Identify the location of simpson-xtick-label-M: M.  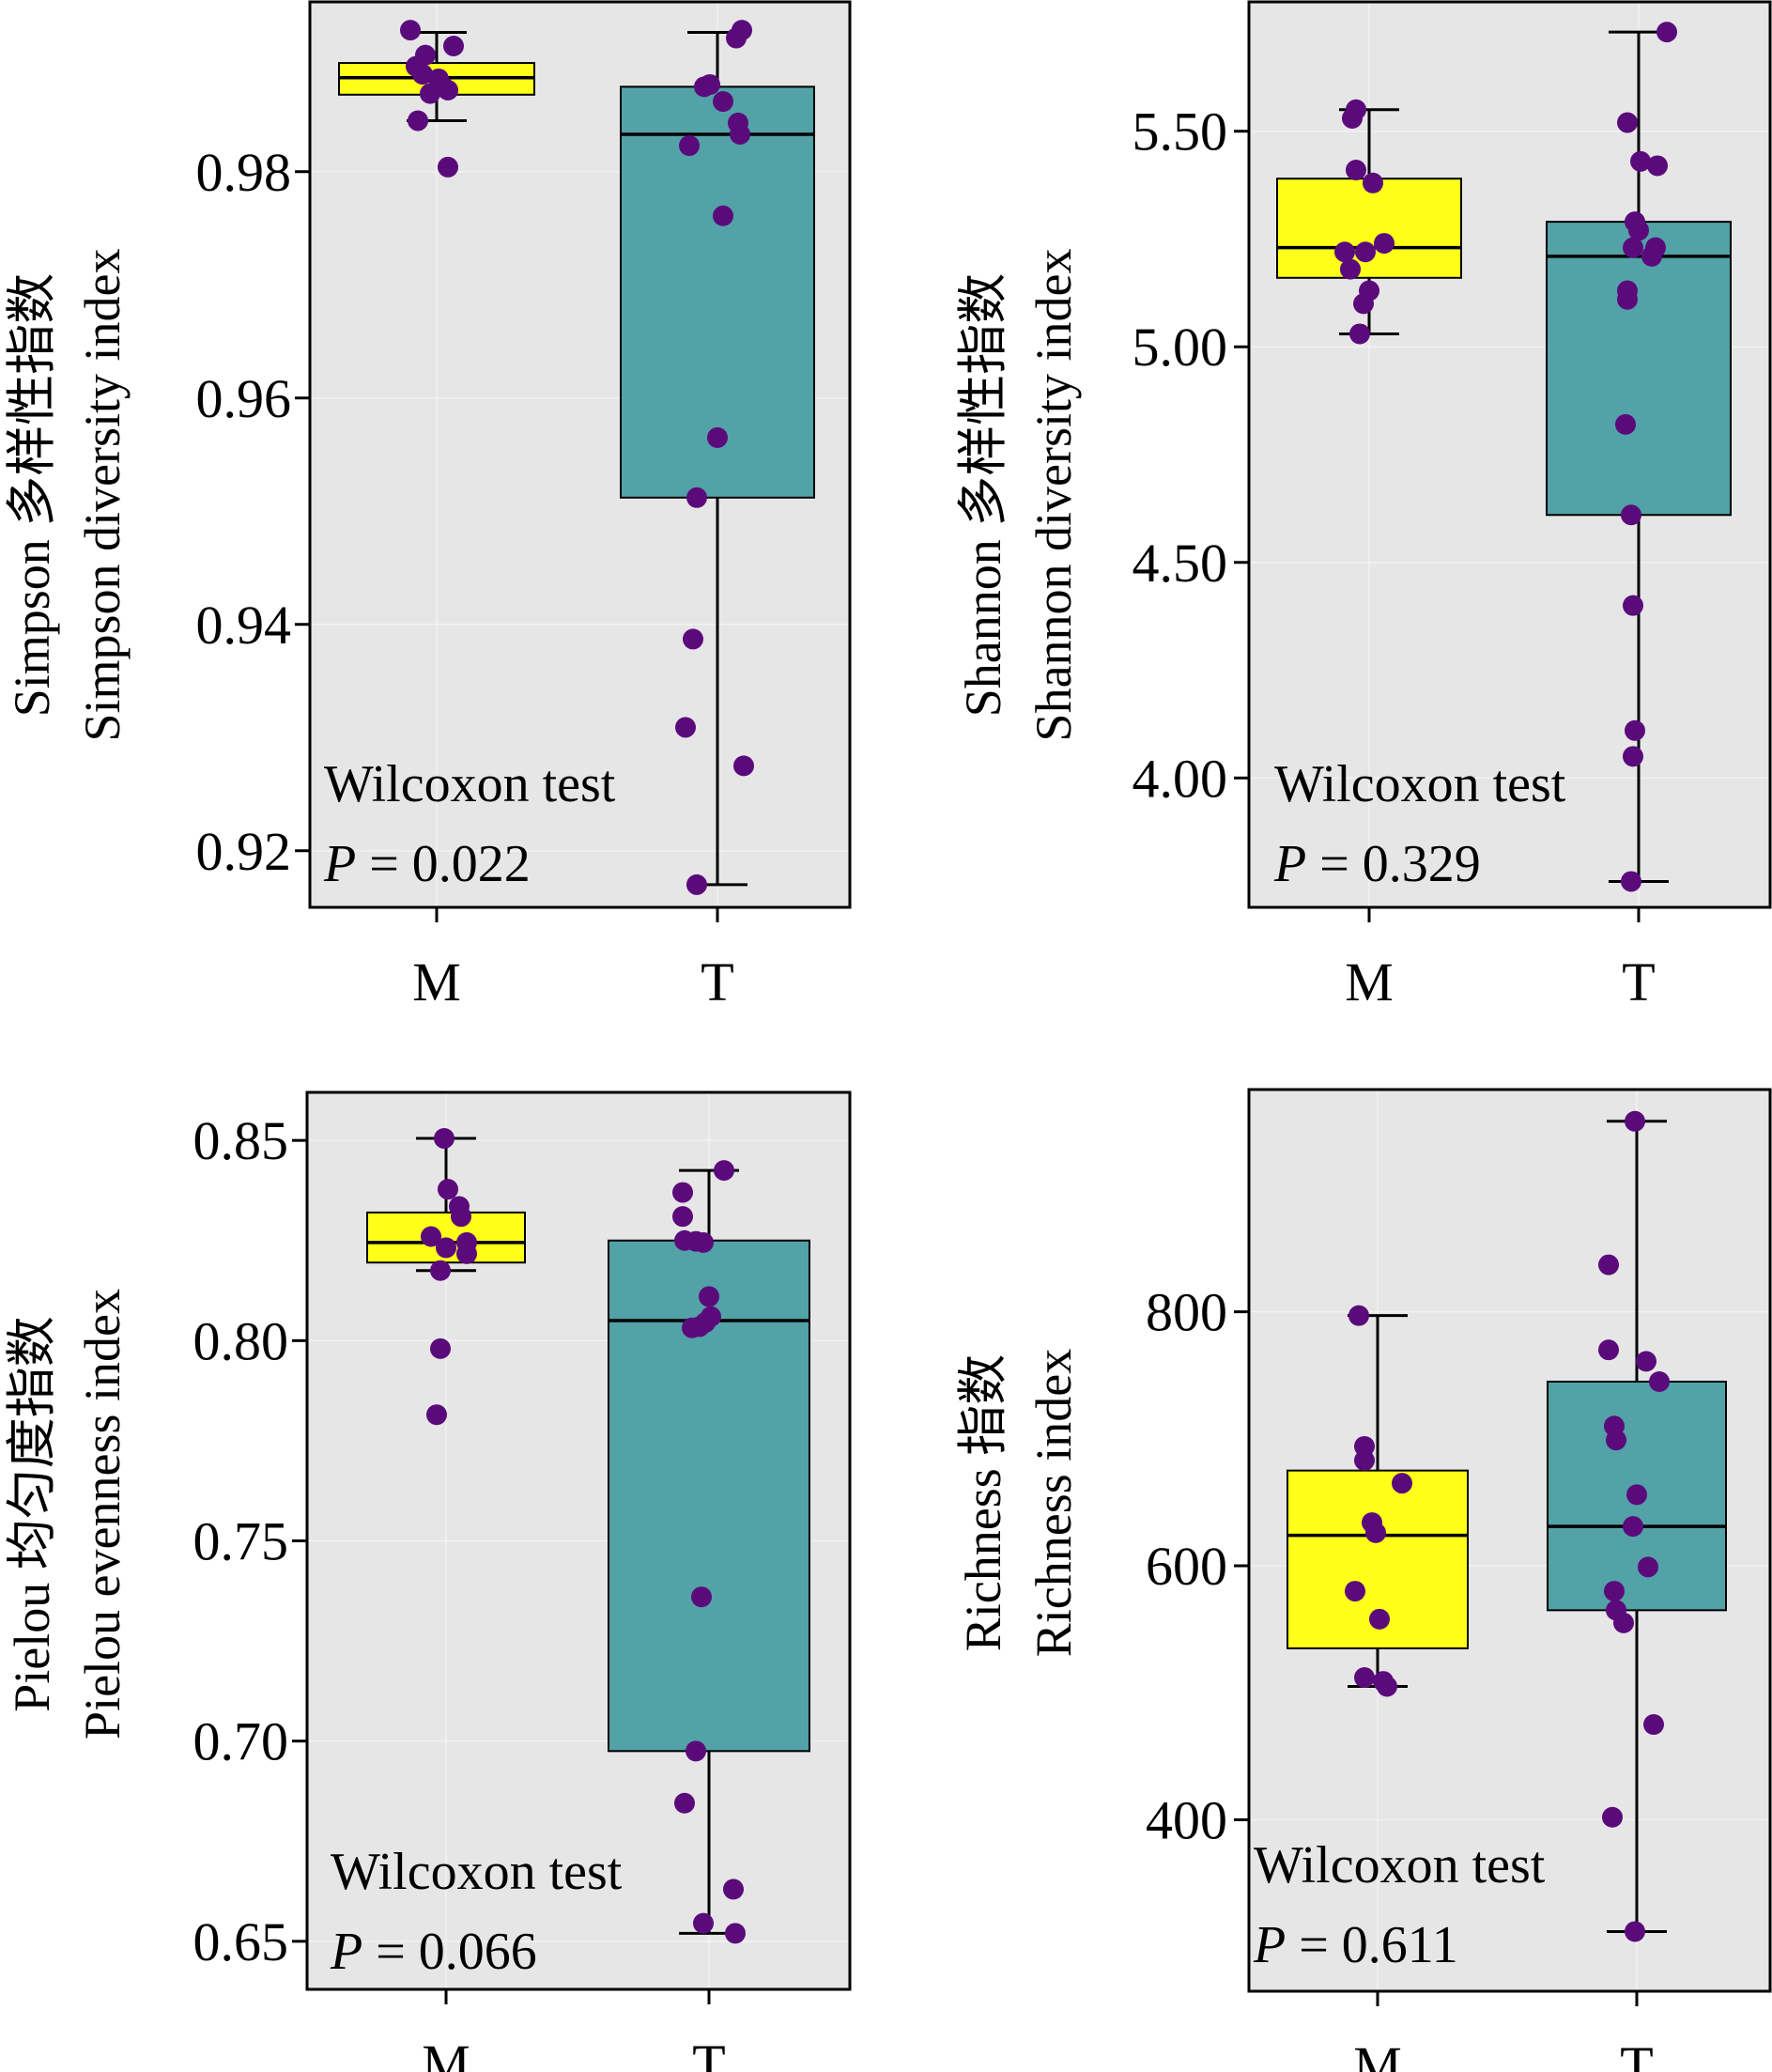
(437, 982).